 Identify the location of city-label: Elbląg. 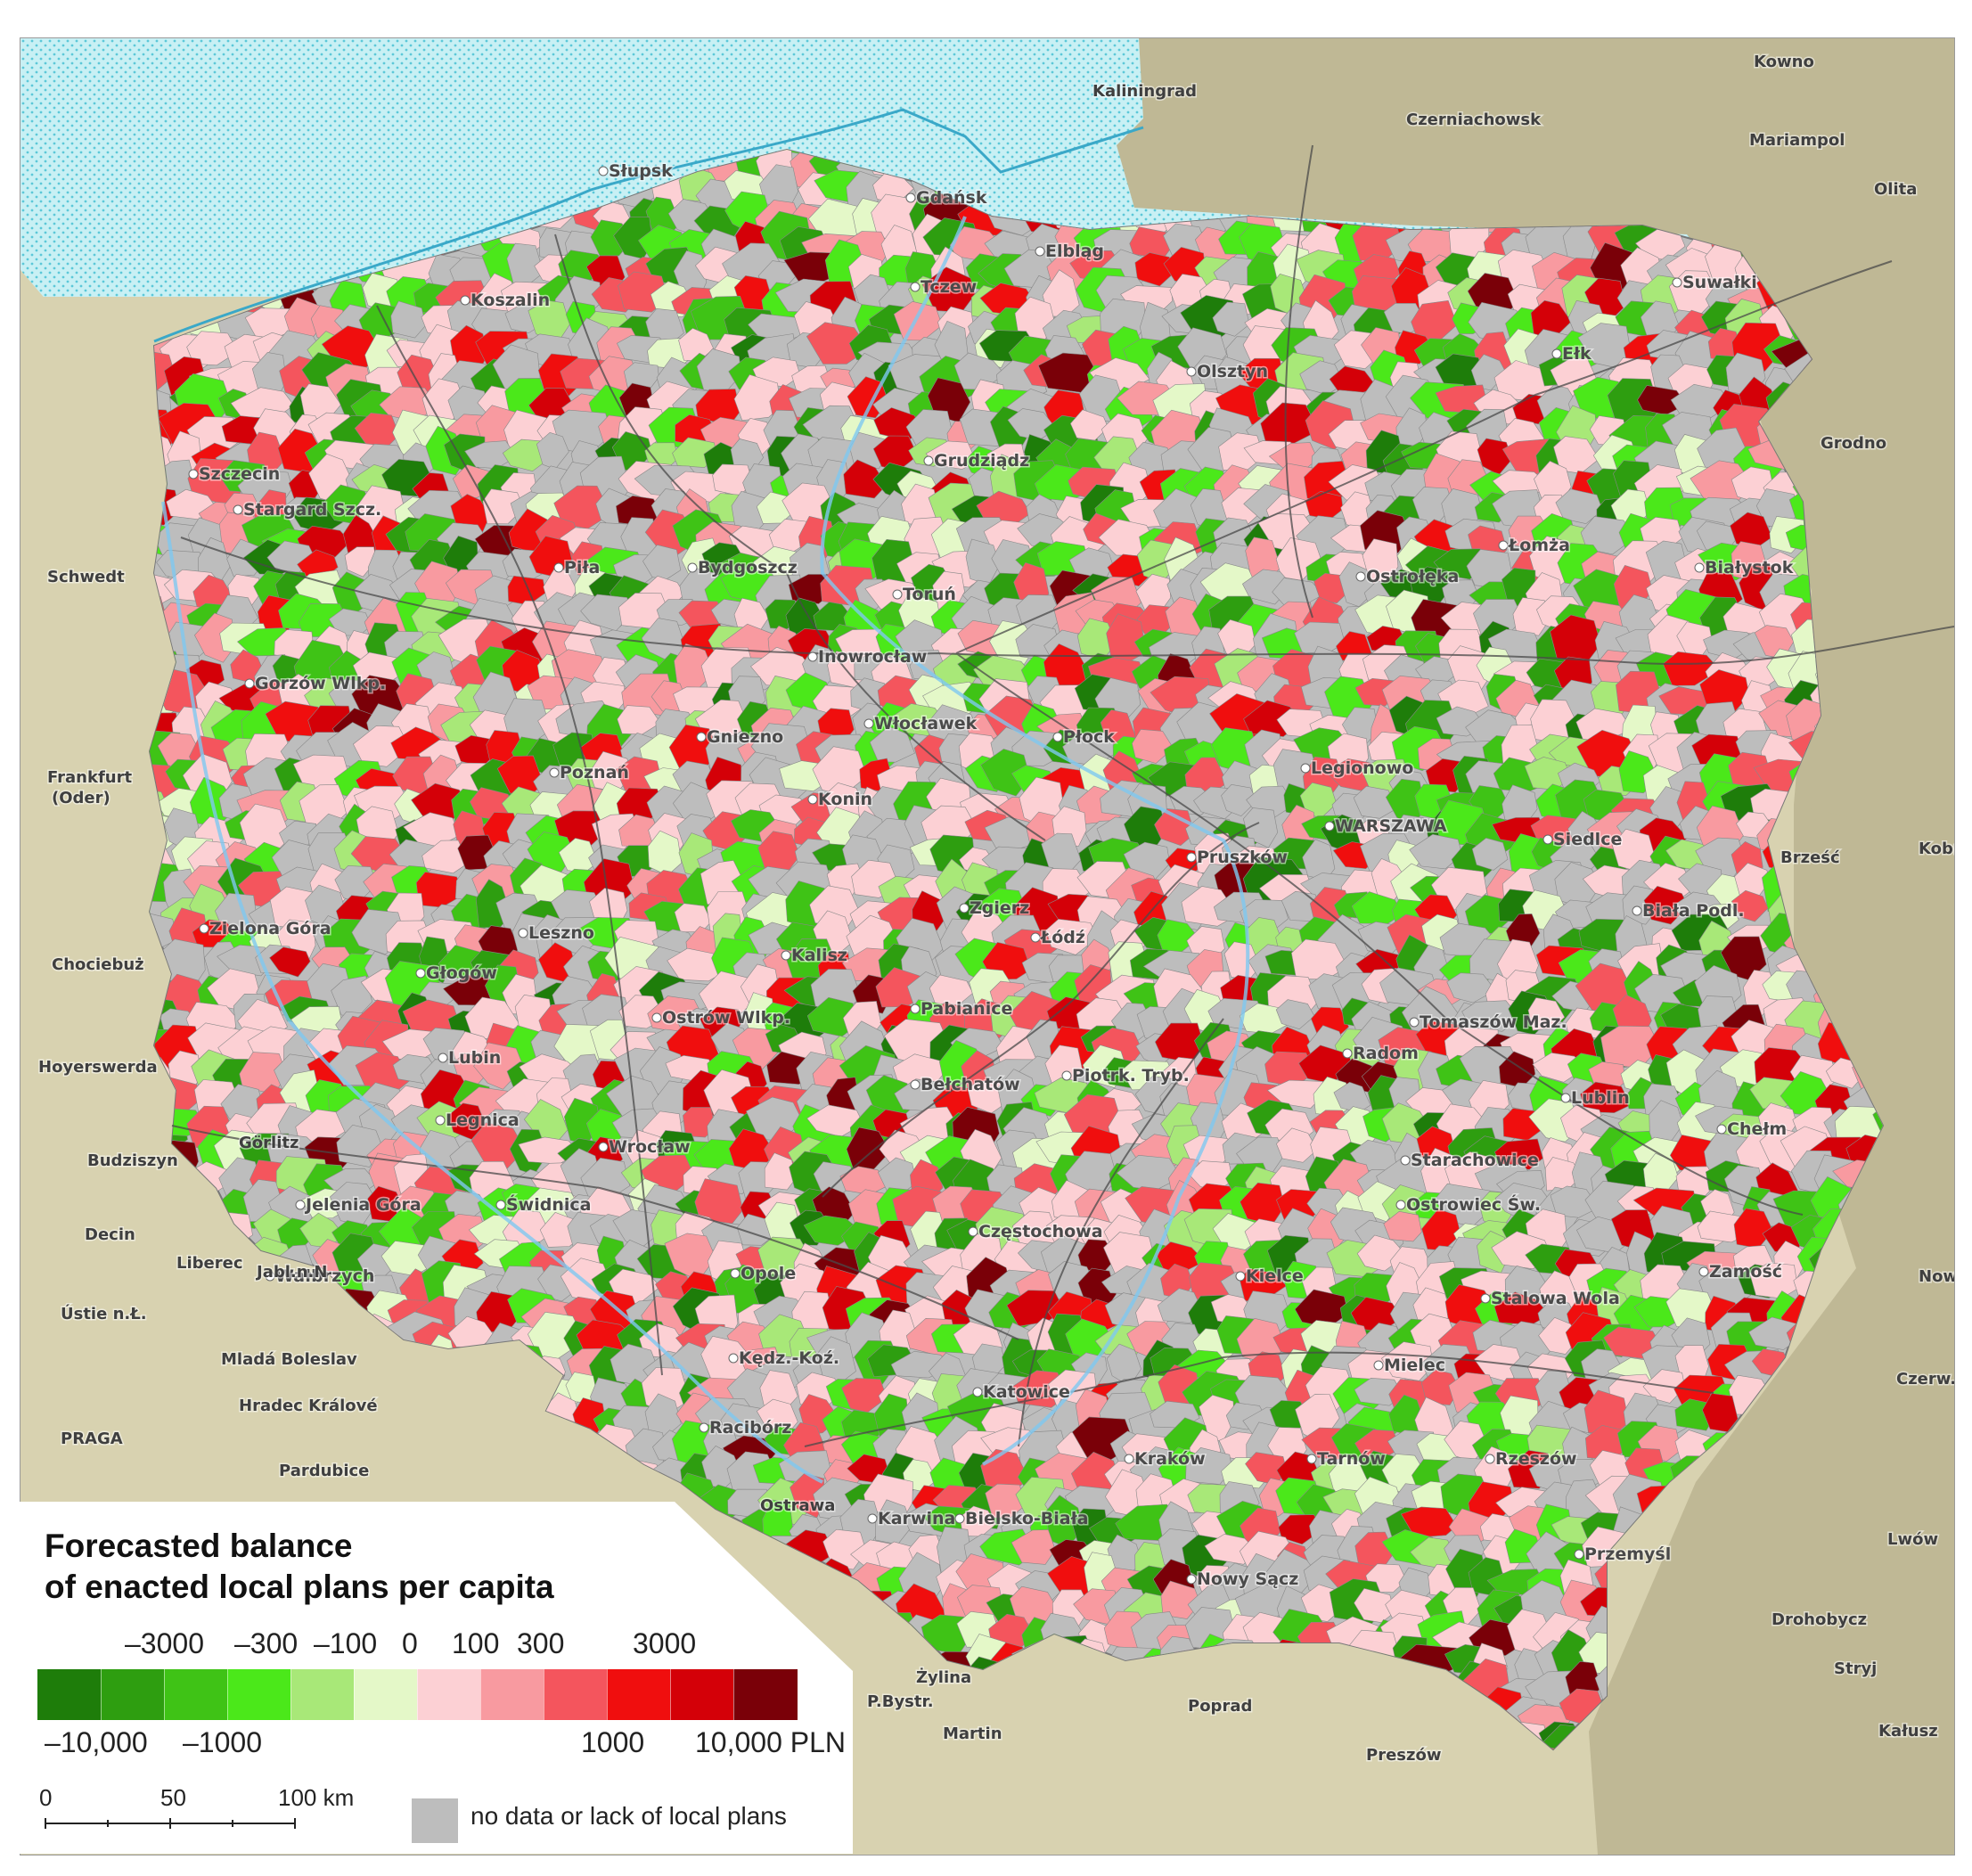
(1075, 252).